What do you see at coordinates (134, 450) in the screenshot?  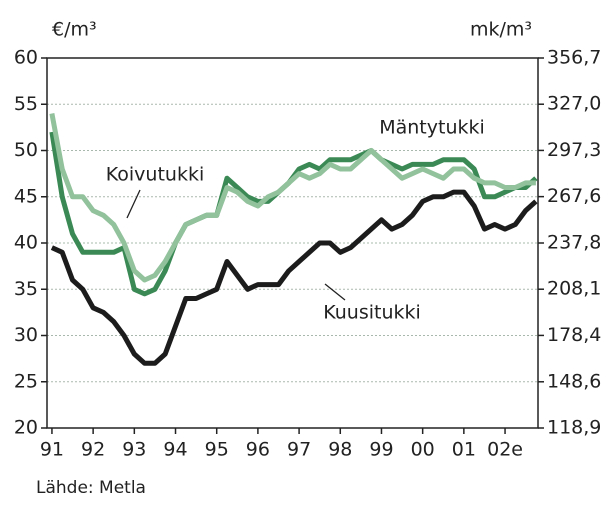 I see `x-tick-label: 93` at bounding box center [134, 450].